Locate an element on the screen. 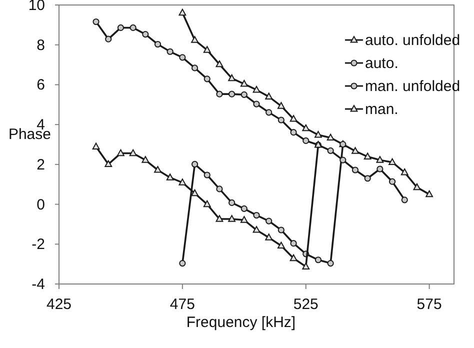 The width and height of the screenshot is (474, 348). x-axis-title: Frequency [kHz] is located at coordinates (241, 322).